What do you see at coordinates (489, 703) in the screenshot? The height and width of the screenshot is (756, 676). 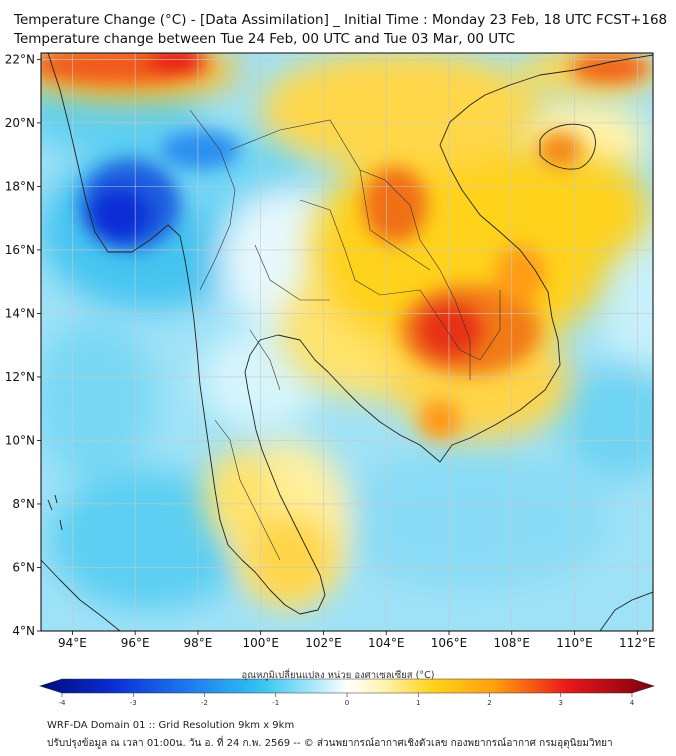 I see `colorbar-tick-label: 2` at bounding box center [489, 703].